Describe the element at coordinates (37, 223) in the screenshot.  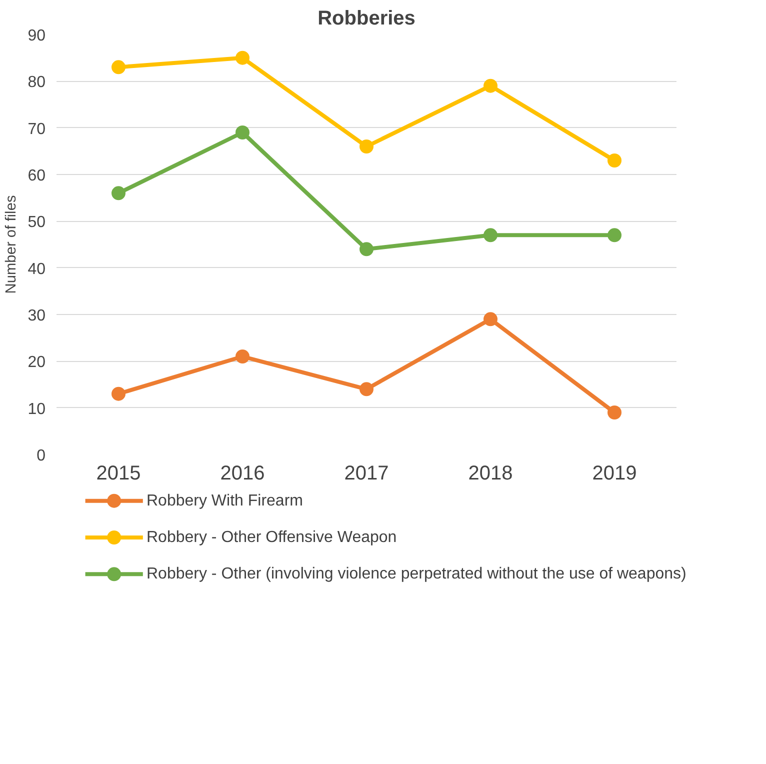
I see `y-tick-label: 50` at that location.